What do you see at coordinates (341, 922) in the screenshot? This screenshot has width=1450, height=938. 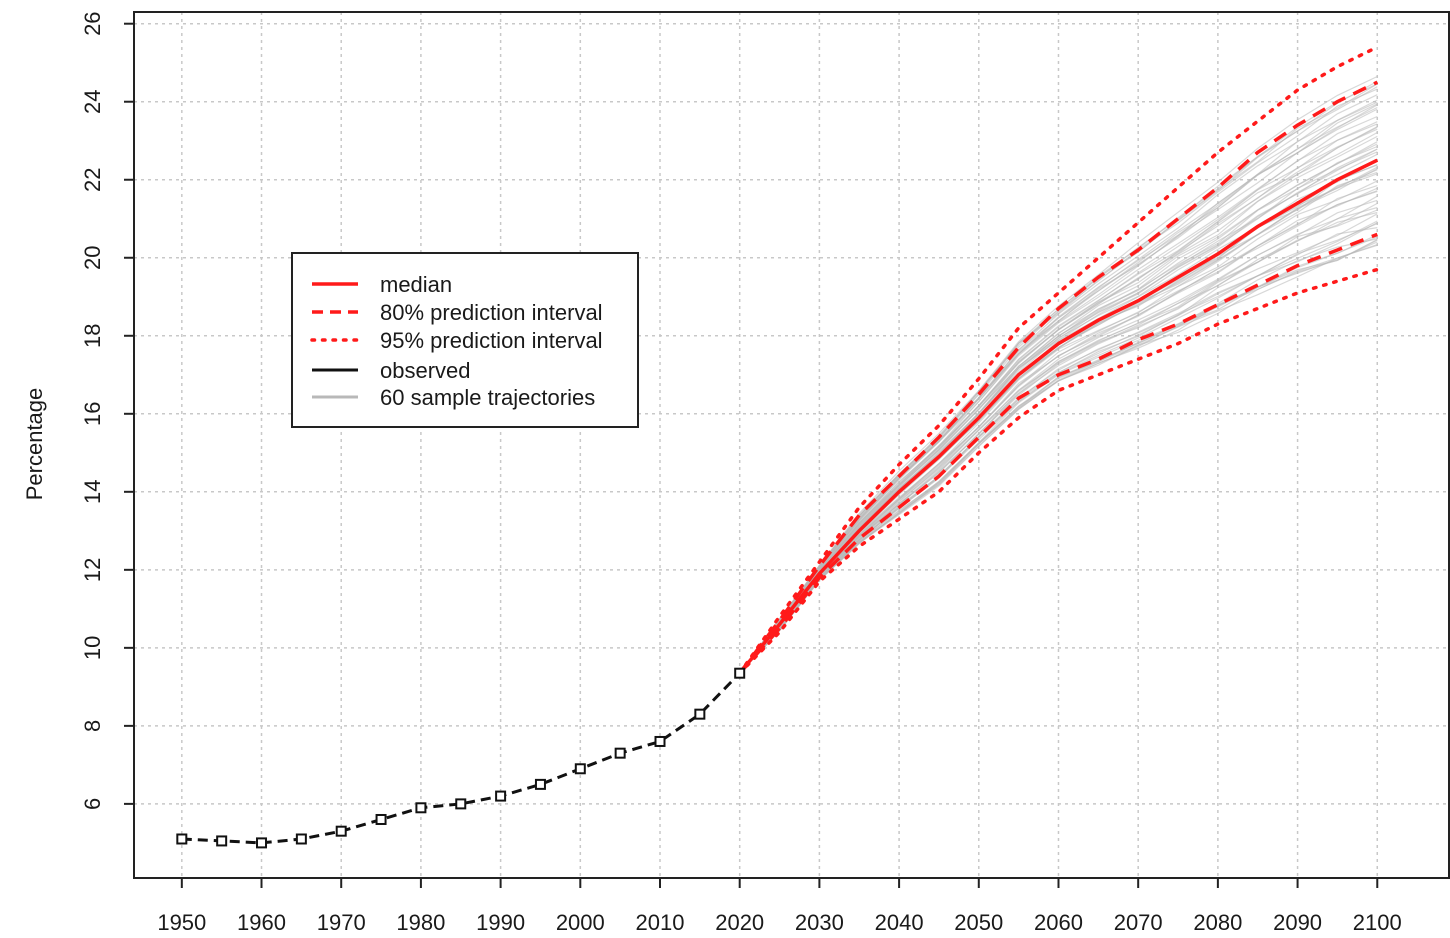 I see `x-tick-label: 1970` at bounding box center [341, 922].